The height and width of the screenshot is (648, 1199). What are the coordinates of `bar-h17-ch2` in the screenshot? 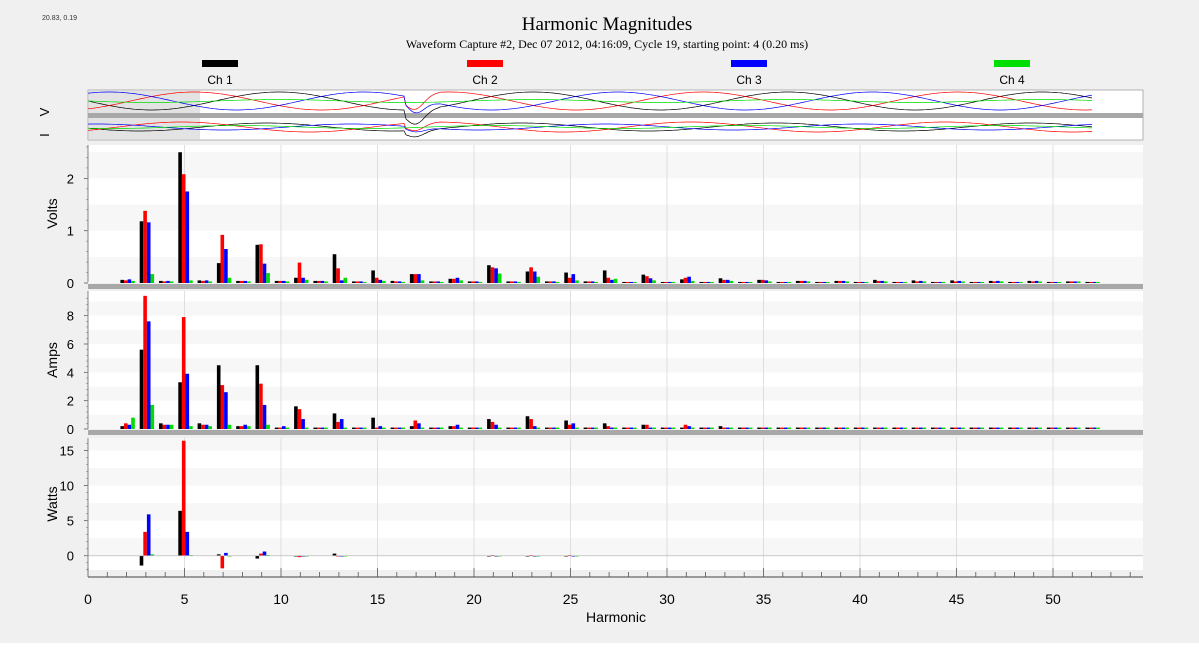 It's located at (415, 424).